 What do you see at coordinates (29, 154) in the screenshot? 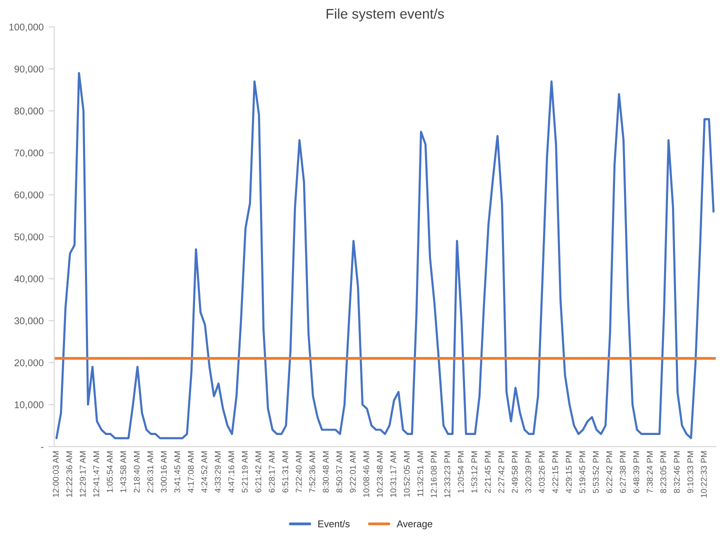
I see `y-tick-label: 70,000` at bounding box center [29, 154].